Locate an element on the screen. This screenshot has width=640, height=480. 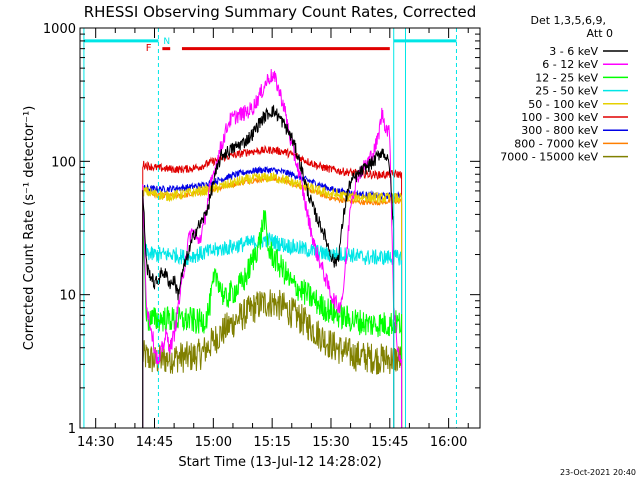
legend-label-5: 100 - 300 keV is located at coordinates (559, 117).